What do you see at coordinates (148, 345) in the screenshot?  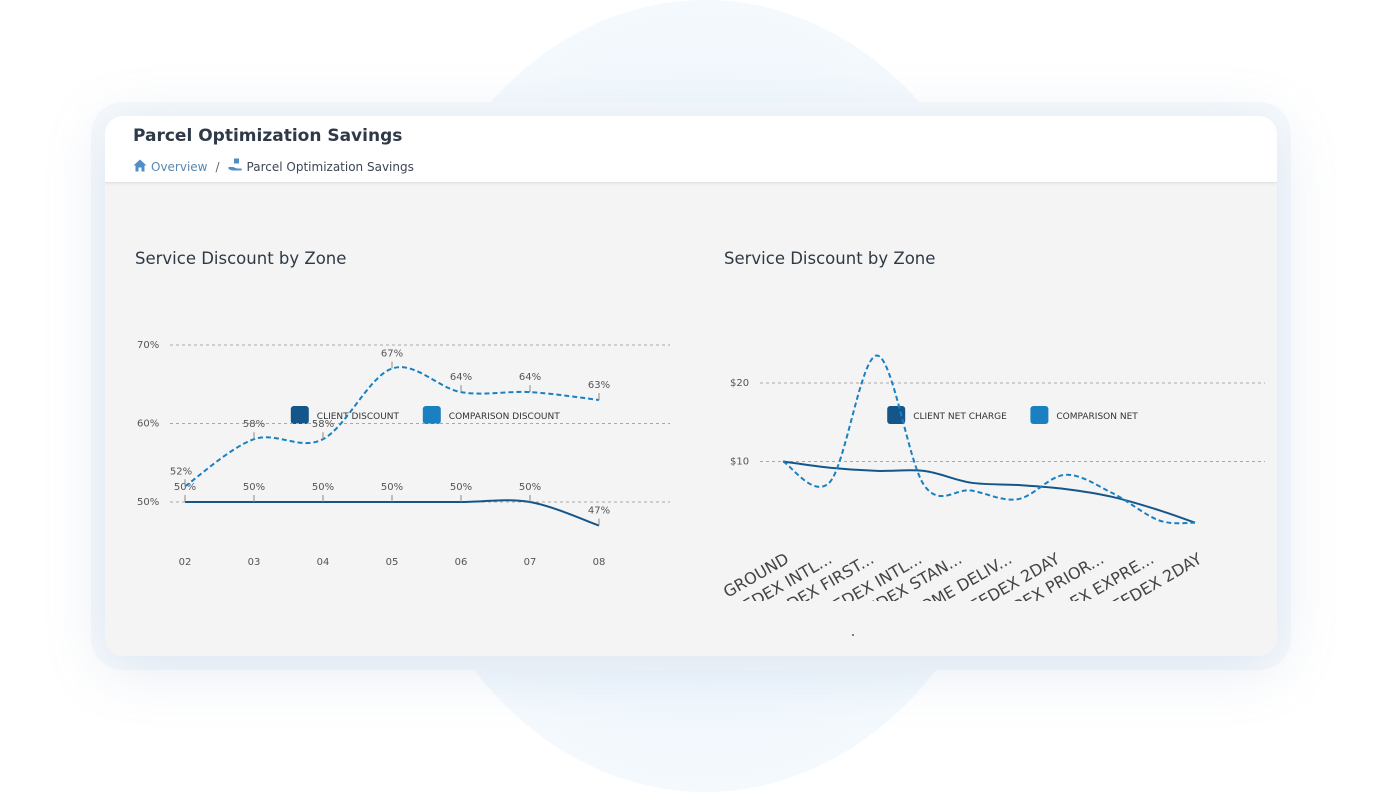 I see `y-tick-label: 70%` at bounding box center [148, 345].